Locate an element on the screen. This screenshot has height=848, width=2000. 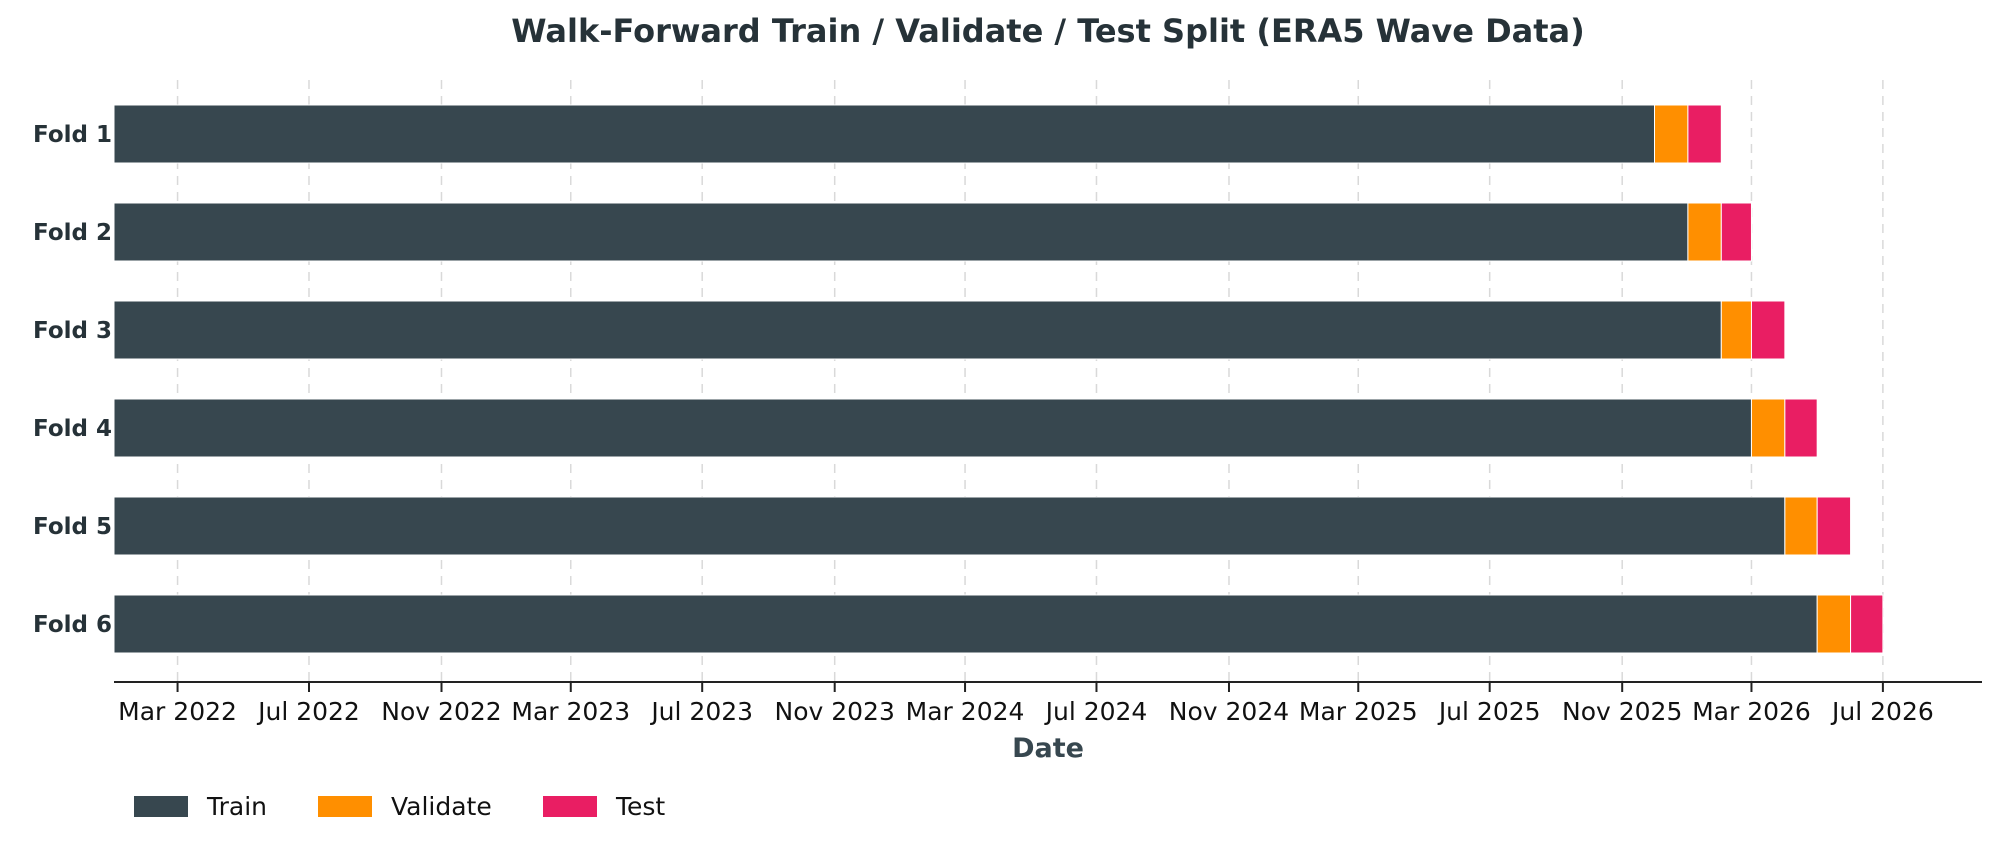
x-tick-label: Jul 2026 is located at coordinates (1882, 711).